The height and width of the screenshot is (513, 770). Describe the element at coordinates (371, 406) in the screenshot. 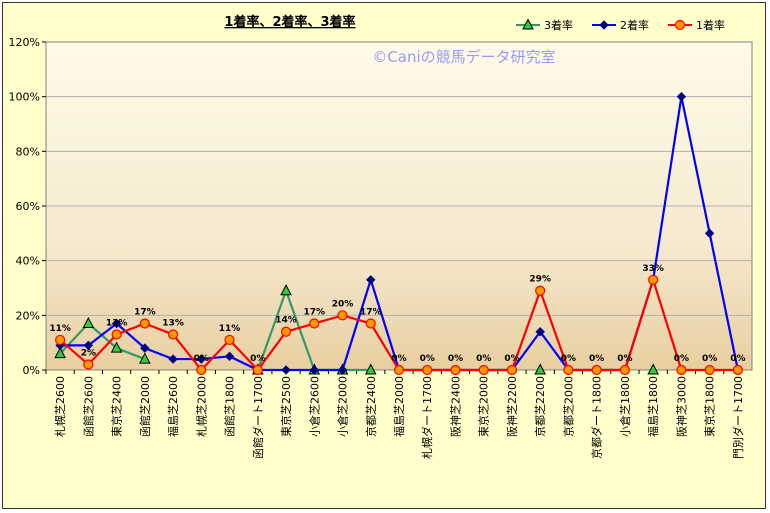

I see `x-category-label: 京都芝2400` at that location.